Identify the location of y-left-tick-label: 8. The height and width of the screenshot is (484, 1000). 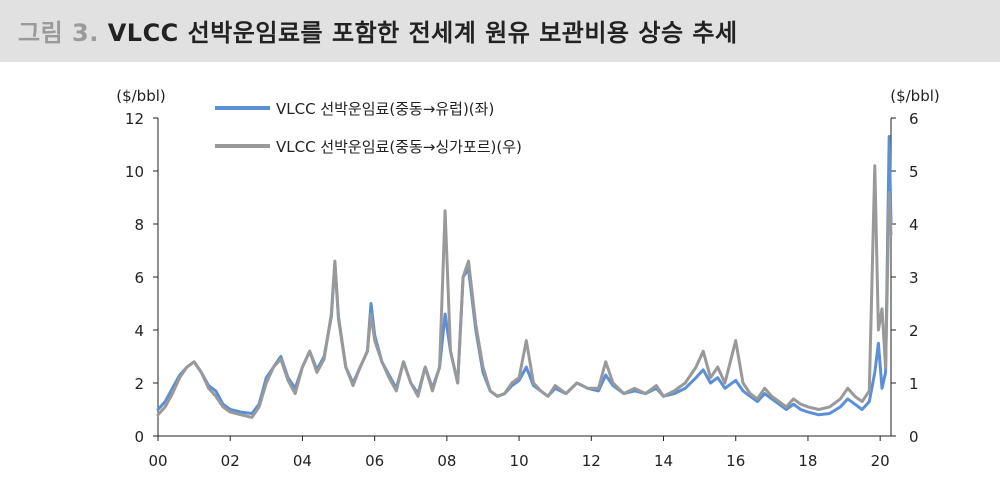
(139, 225).